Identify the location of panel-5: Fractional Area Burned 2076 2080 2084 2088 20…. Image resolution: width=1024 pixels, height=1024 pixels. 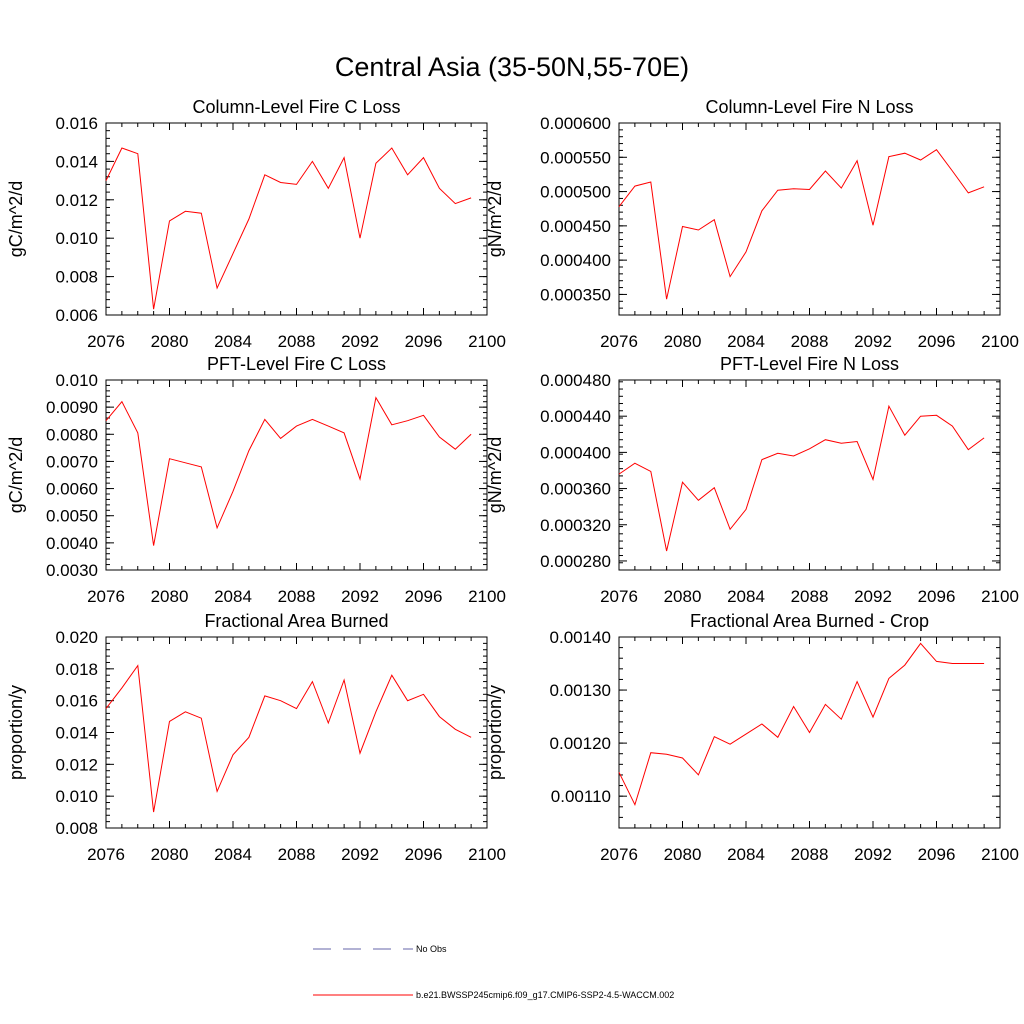
(256, 737).